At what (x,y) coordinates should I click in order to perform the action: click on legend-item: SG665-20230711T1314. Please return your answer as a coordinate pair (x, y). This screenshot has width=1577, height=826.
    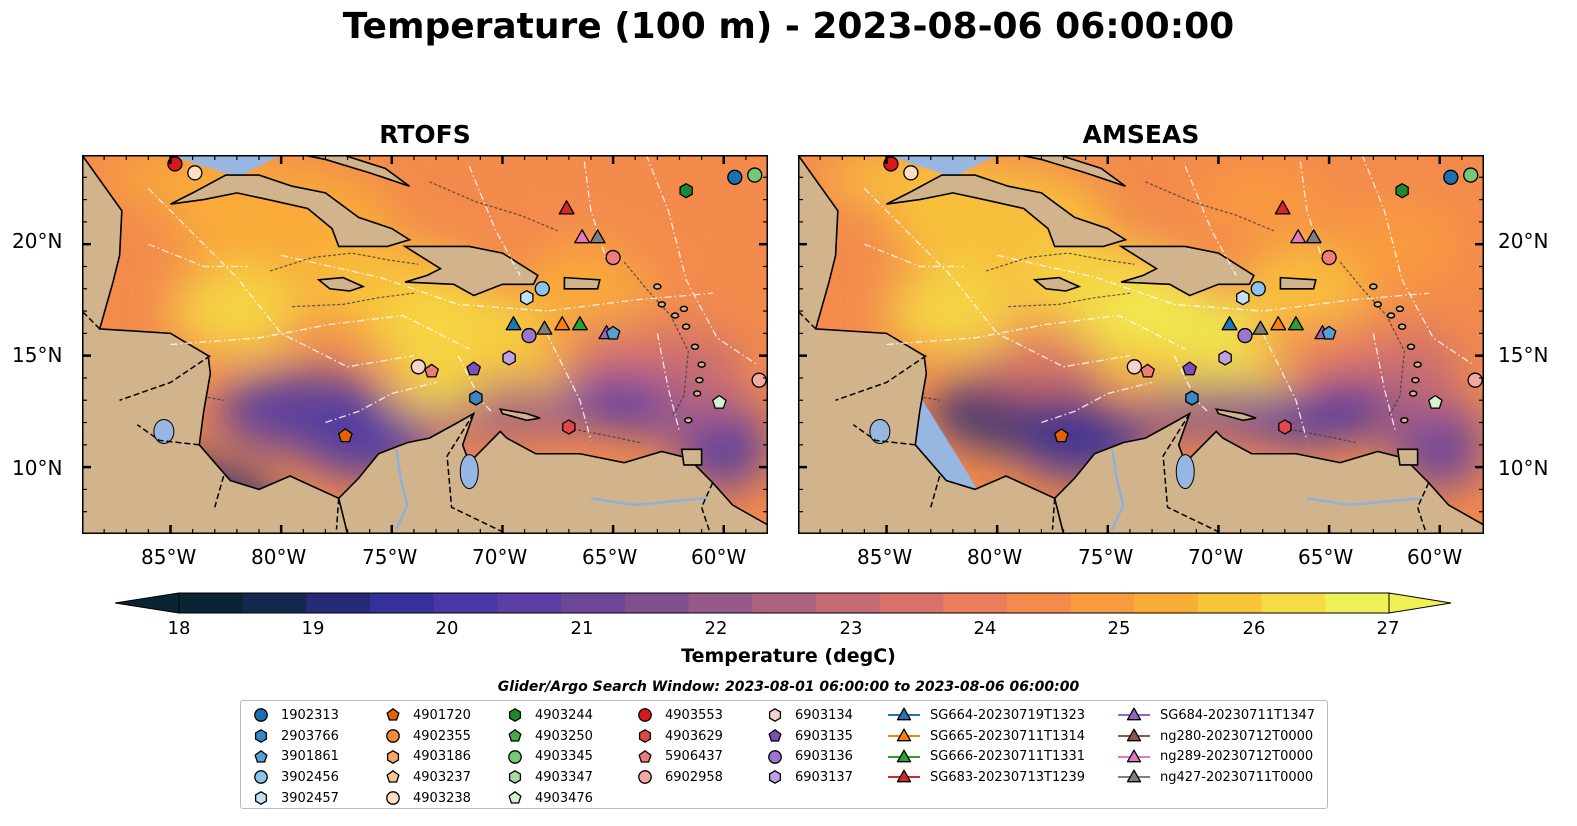
    Looking at the image, I should click on (985, 736).